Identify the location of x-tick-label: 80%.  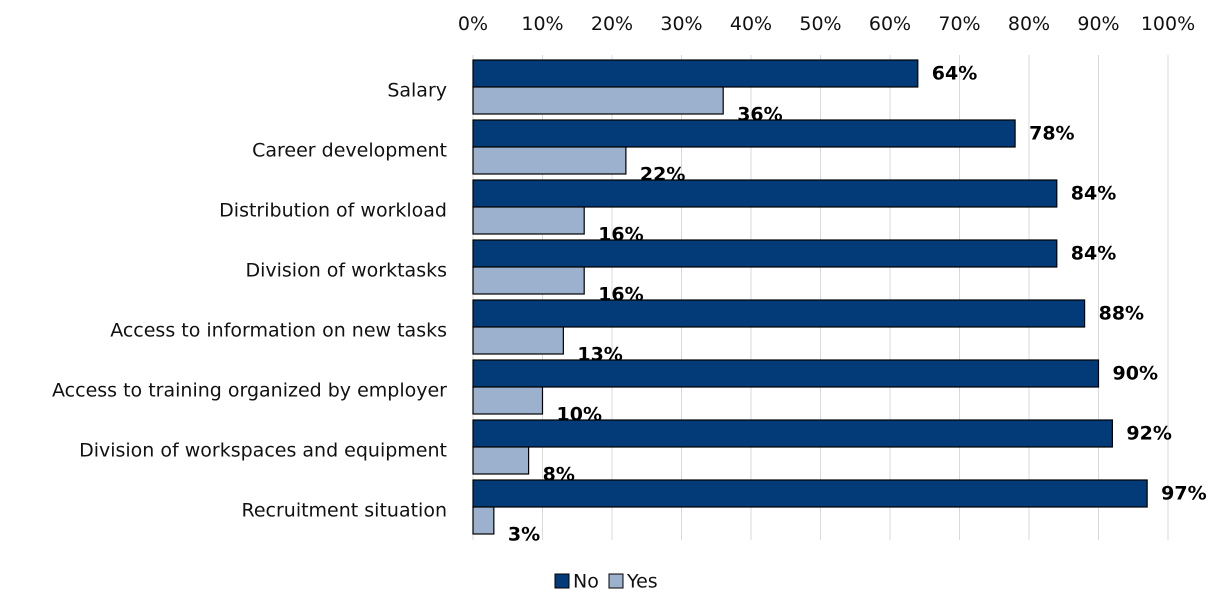
(1029, 24).